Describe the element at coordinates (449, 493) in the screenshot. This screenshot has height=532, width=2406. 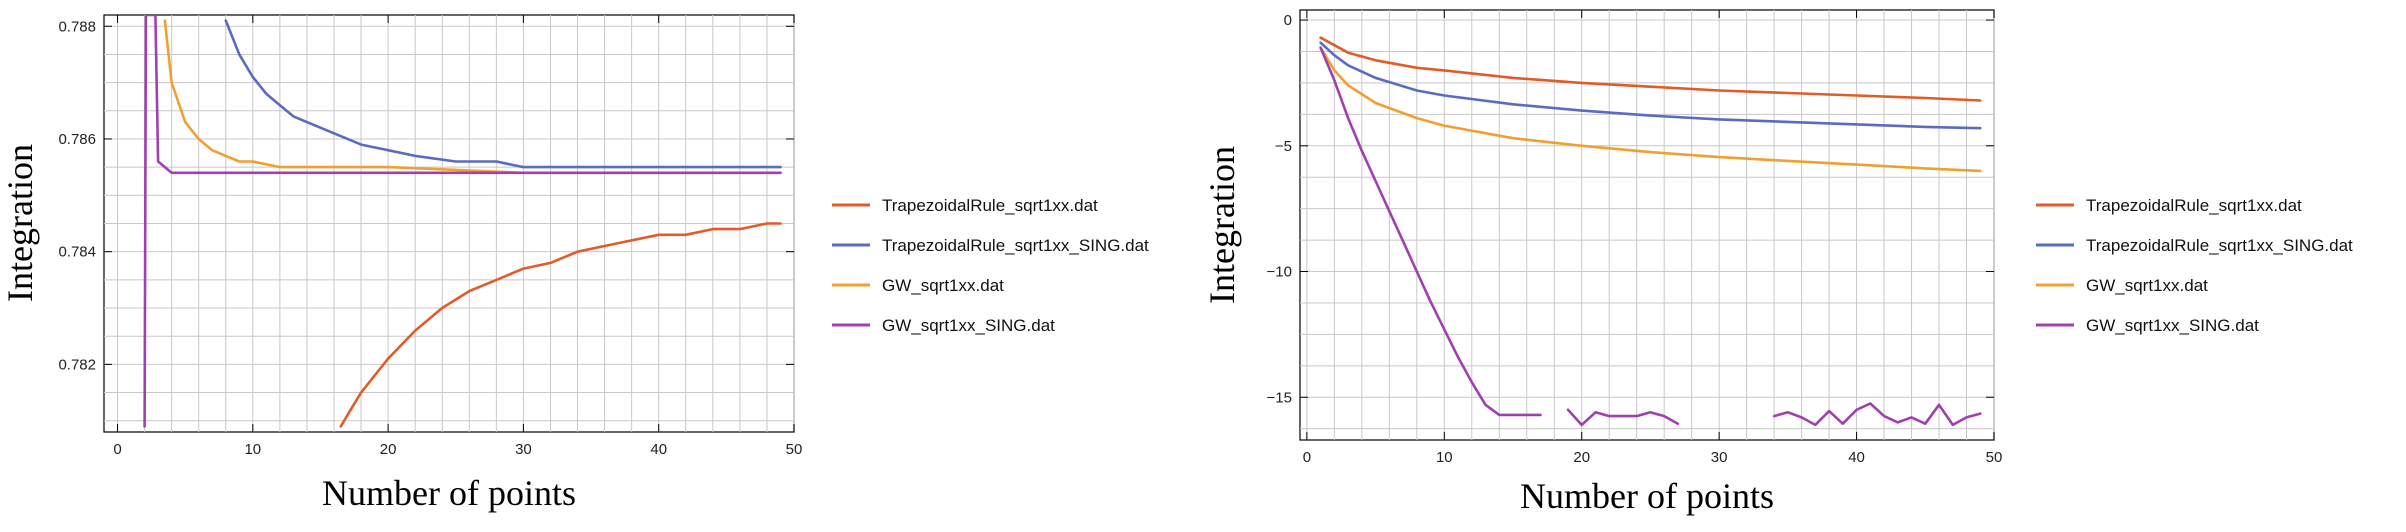
I see `x-axis-title-left: Number of points` at that location.